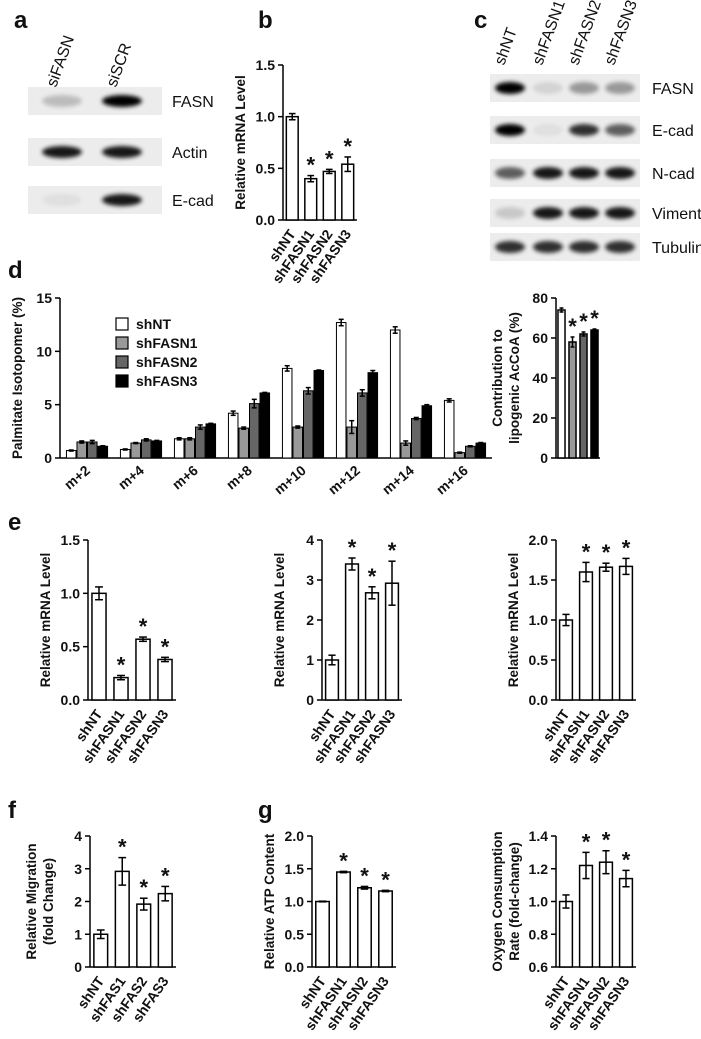 This screenshot has width=701, height=1039. Describe the element at coordinates (45, 620) in the screenshot. I see `y-axis-label: Relative mRNA Level` at that location.